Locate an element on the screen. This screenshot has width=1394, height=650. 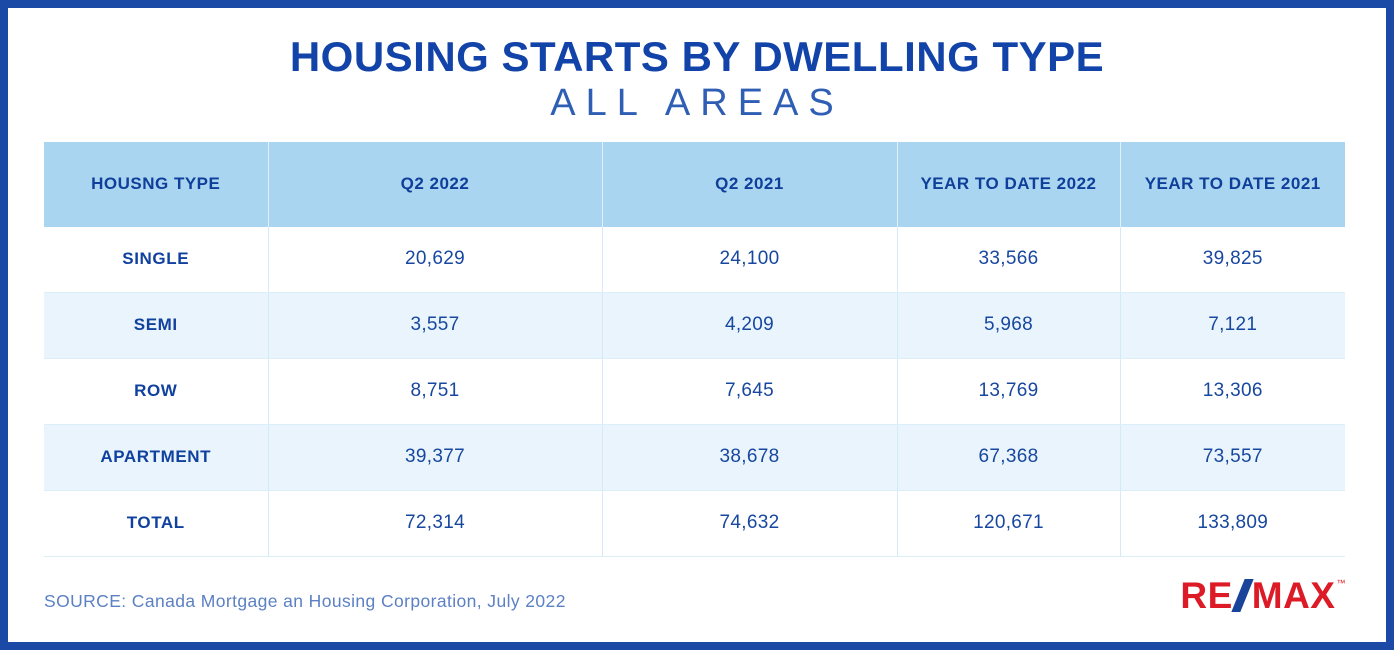
cell-value: 7,645 is located at coordinates (750, 391).